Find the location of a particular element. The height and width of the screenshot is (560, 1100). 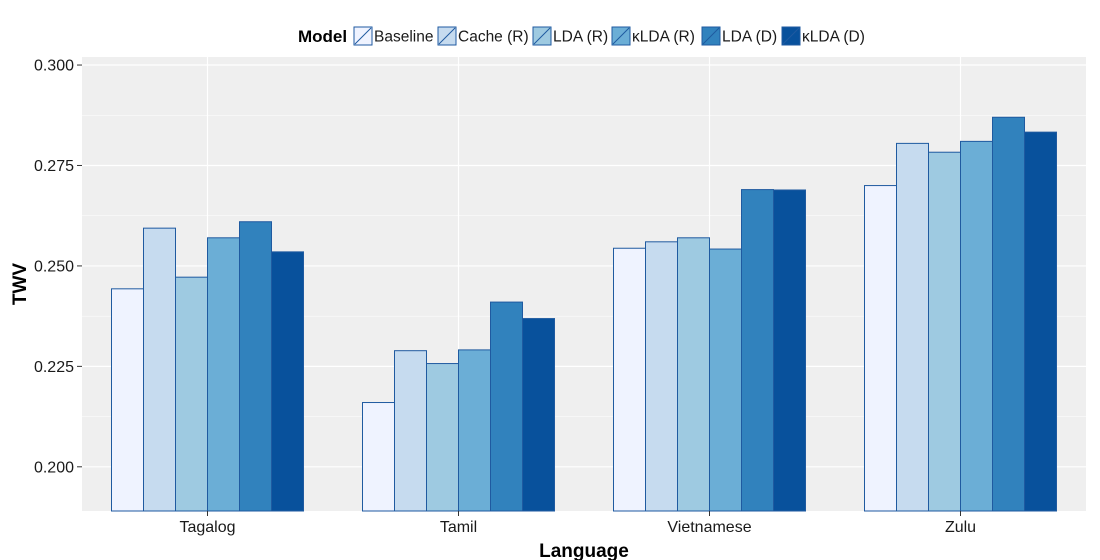

y-axis: 0.200 0.225 0.250 0.275 0.300 is located at coordinates (58, 267).